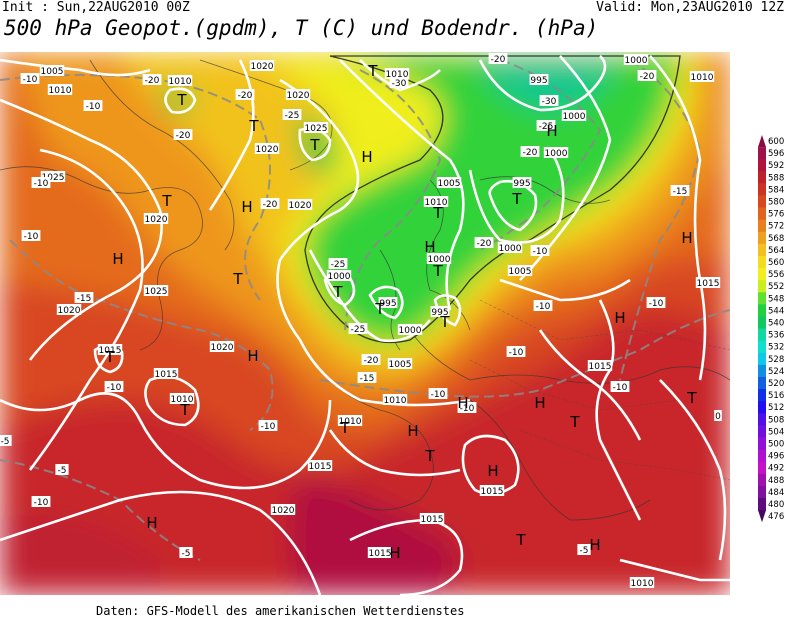  Describe the element at coordinates (776, 517) in the screenshot. I see `colorbar-tick-label: 476` at that location.